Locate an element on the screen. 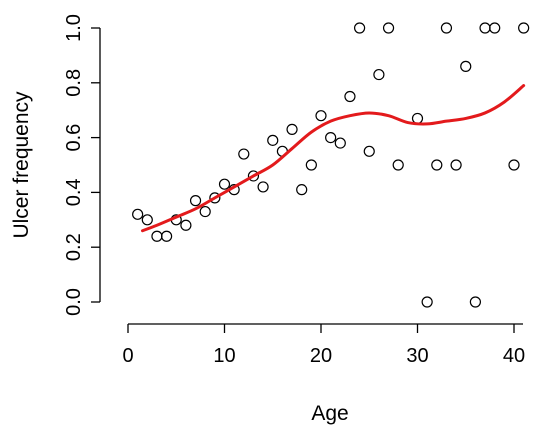  y-tick-label: 0.6 is located at coordinates (74, 138).